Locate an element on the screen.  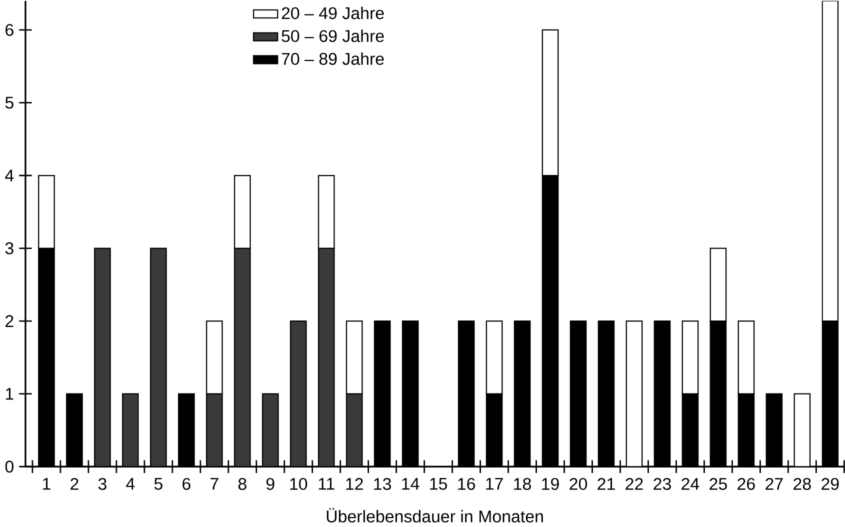
y-tick-label: 1 is located at coordinates (10, 394).